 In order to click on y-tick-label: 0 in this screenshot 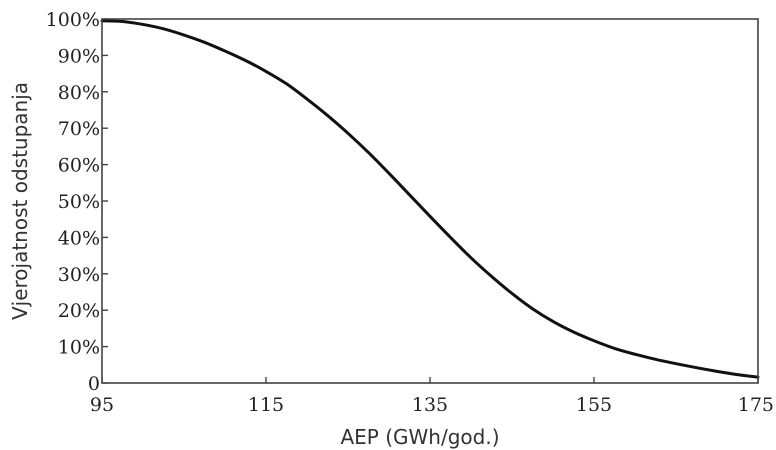, I will do `click(94, 384)`.